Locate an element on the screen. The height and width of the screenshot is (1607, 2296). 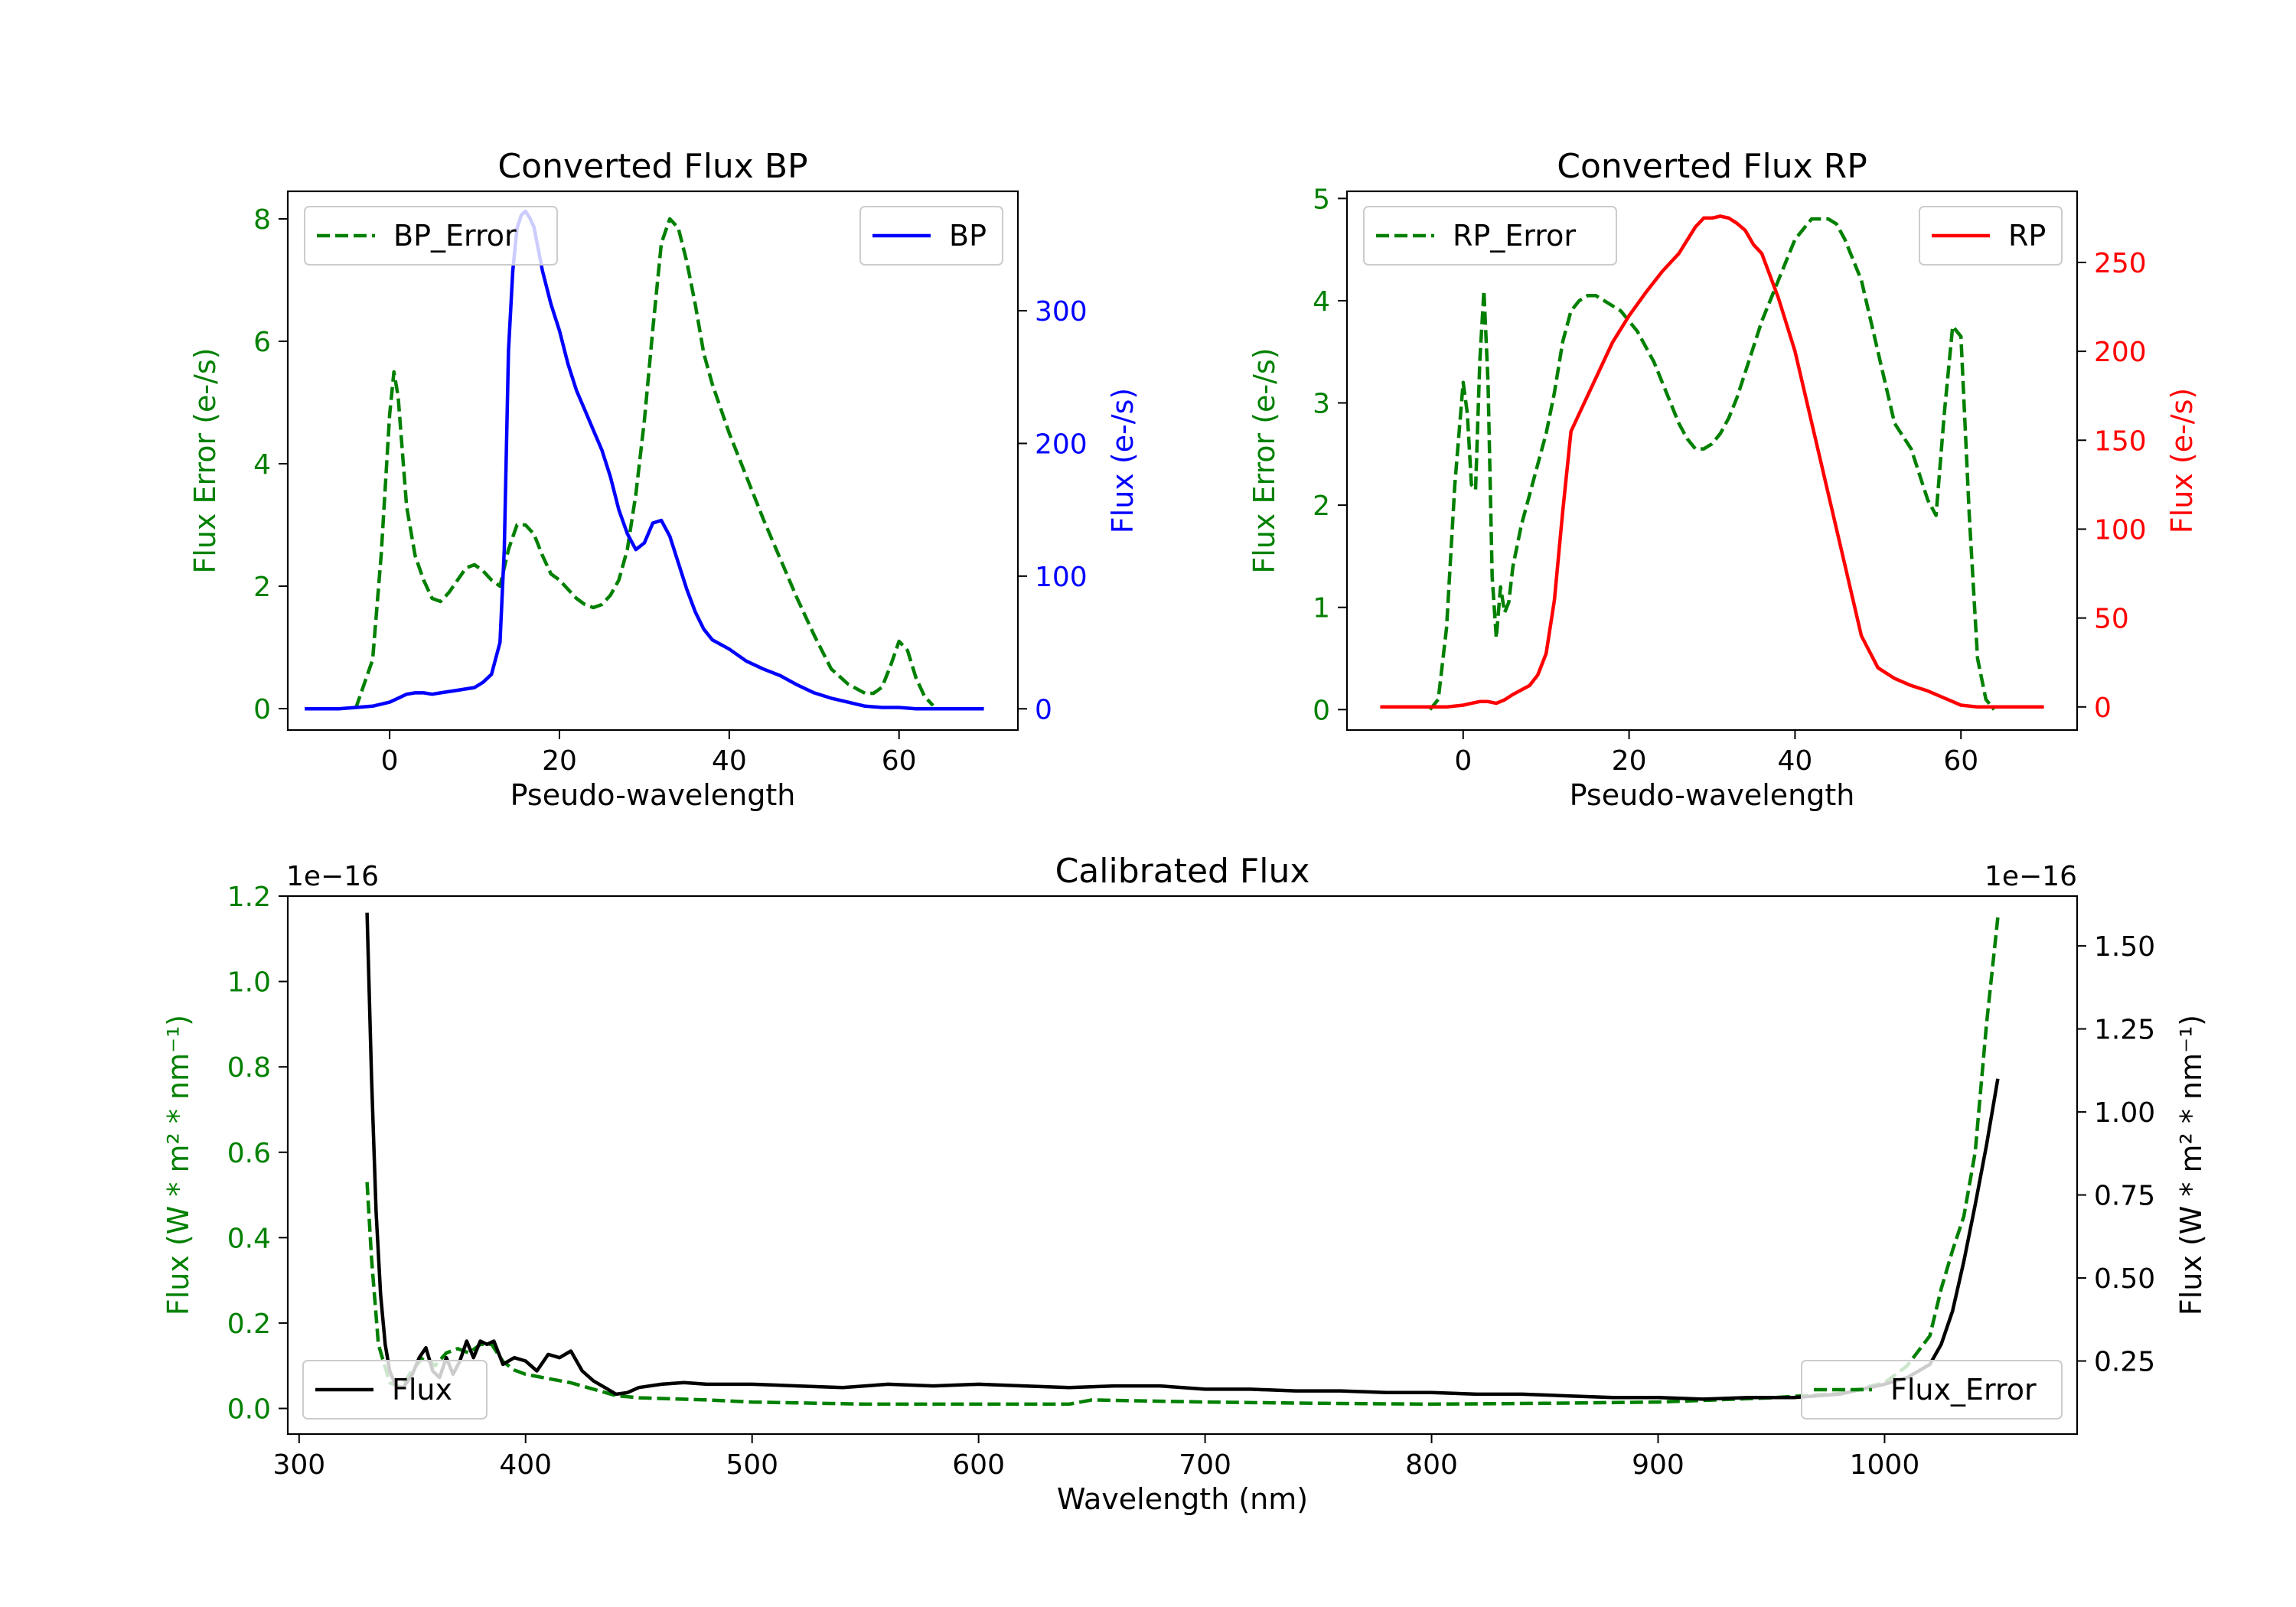
legend-label: BP is located at coordinates (968, 236).